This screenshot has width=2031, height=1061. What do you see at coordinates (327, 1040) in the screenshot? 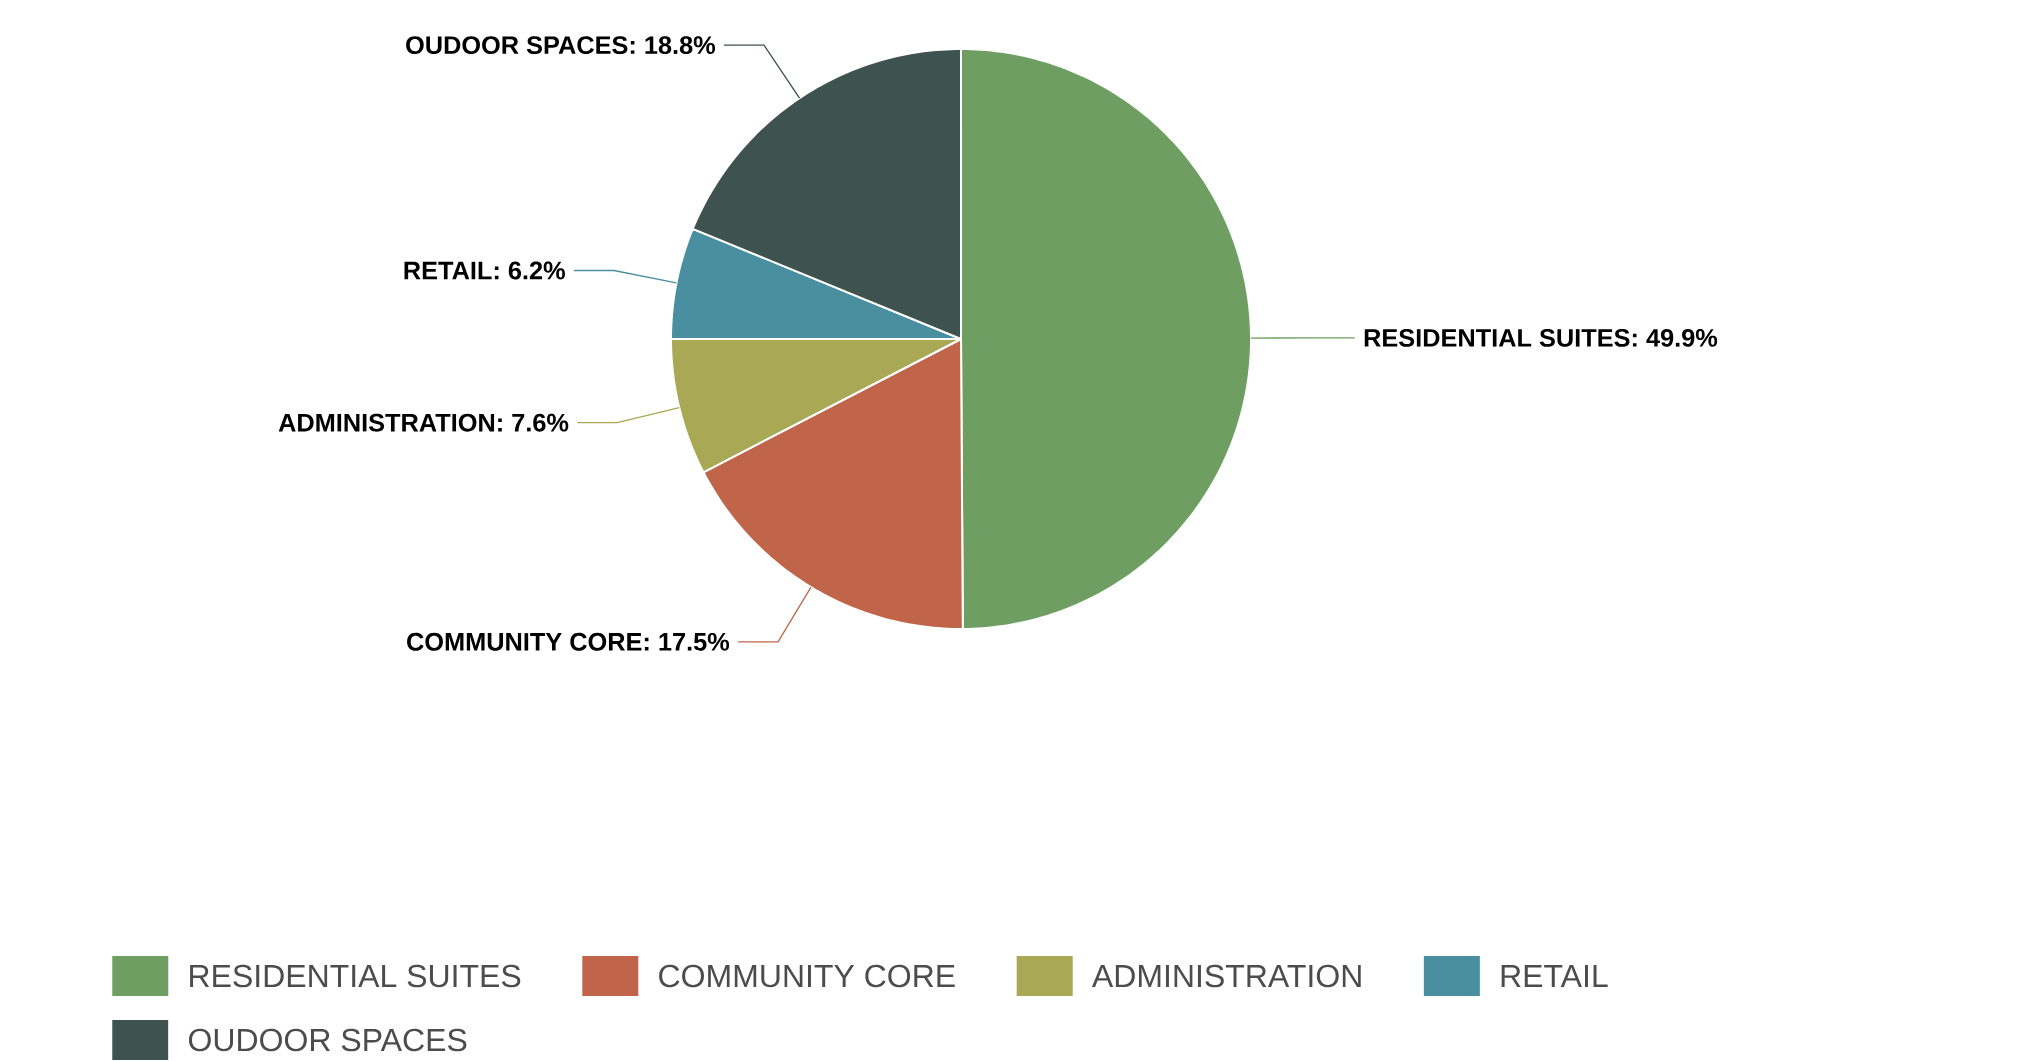
I see `legend-label: OUDOOR SPACES` at bounding box center [327, 1040].